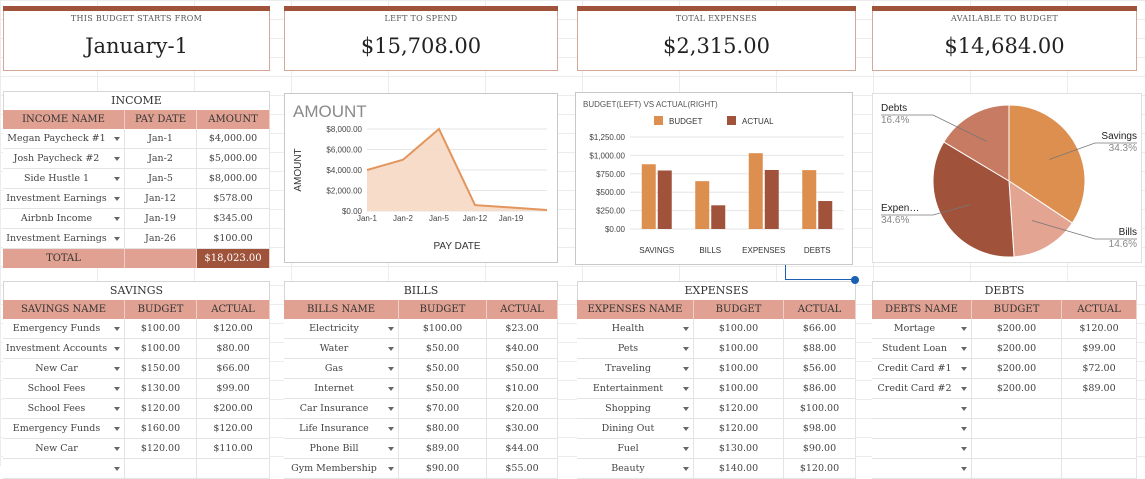 This screenshot has width=1145, height=479. I want to click on expenses-col3-cell: $100.00, so click(820, 408).